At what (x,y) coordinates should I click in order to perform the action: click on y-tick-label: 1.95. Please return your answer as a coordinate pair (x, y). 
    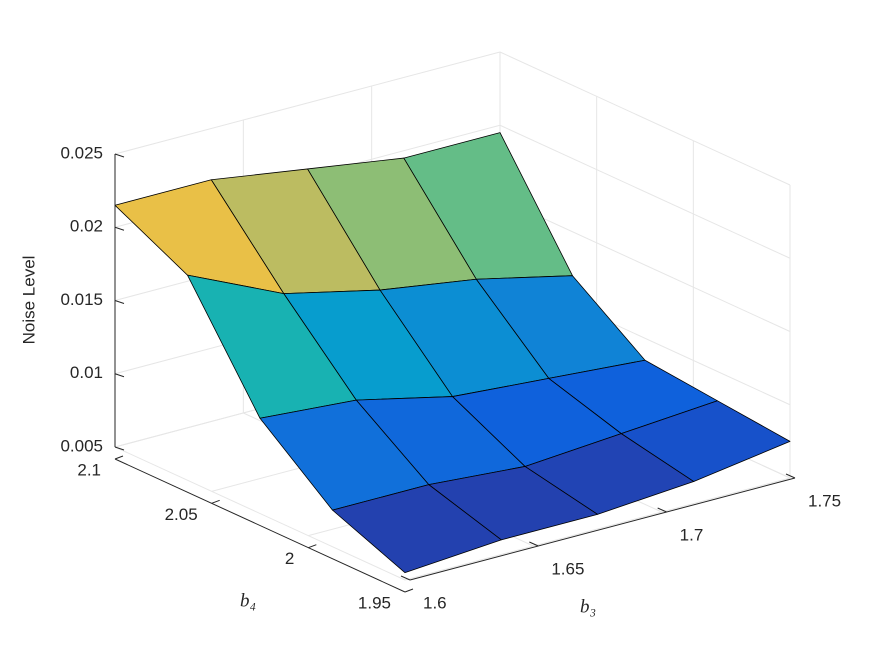
    Looking at the image, I should click on (374, 602).